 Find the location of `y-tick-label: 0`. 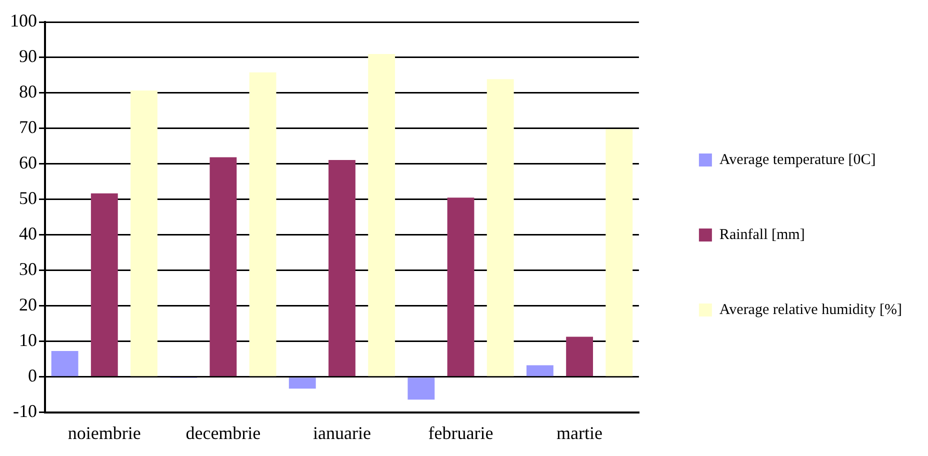

y-tick-label: 0 is located at coordinates (32, 376).